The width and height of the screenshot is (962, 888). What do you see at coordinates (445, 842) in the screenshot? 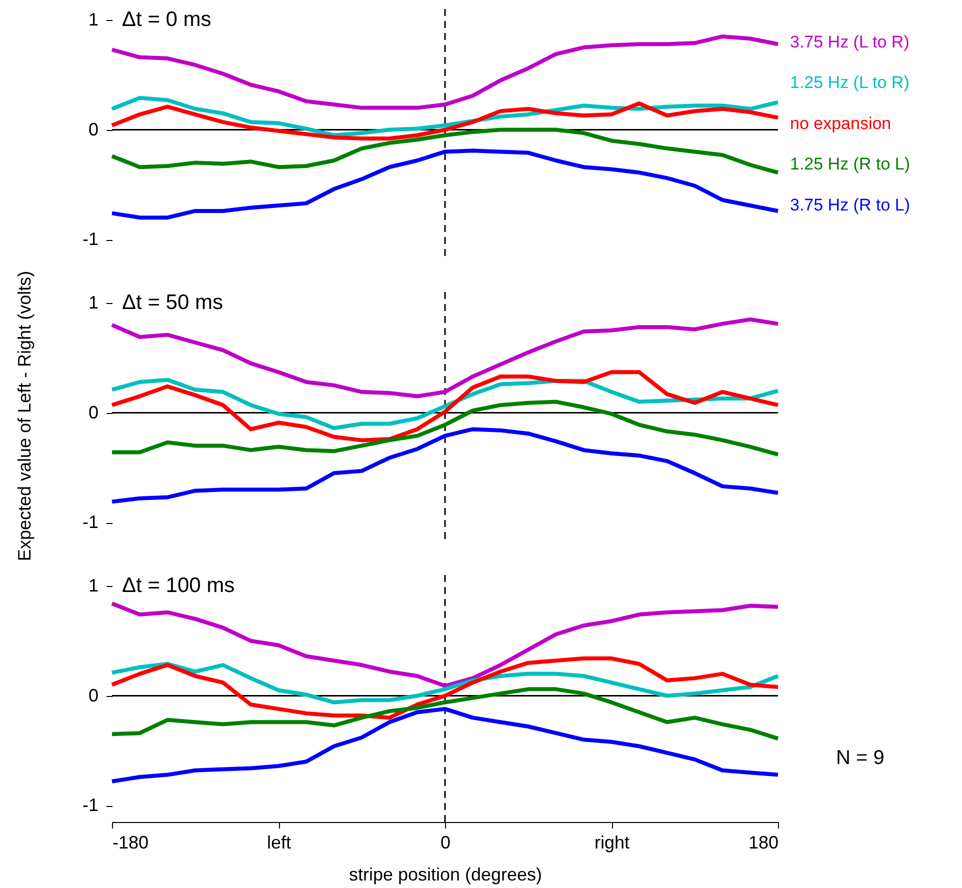
I see `x-tick-label: 0` at bounding box center [445, 842].